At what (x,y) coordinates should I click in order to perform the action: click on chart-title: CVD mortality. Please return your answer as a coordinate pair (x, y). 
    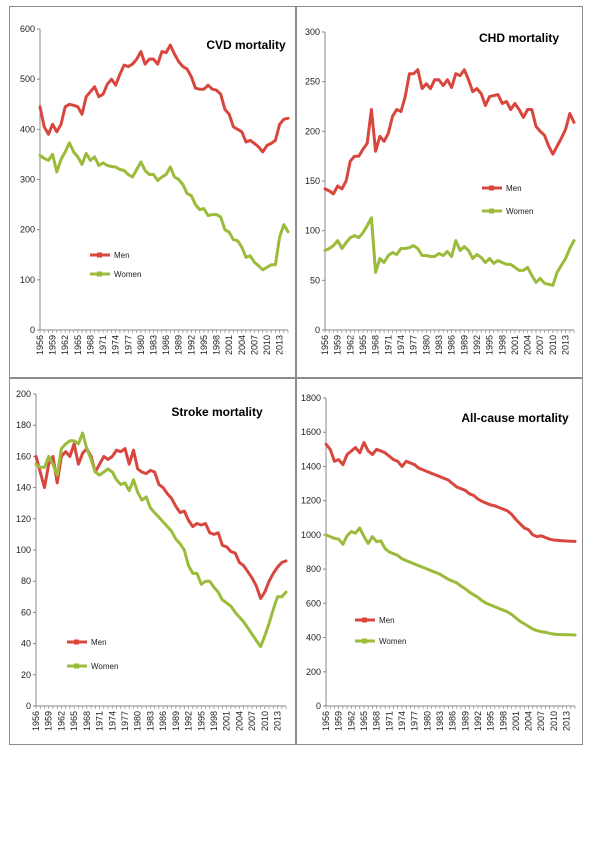
    Looking at the image, I should click on (246, 45).